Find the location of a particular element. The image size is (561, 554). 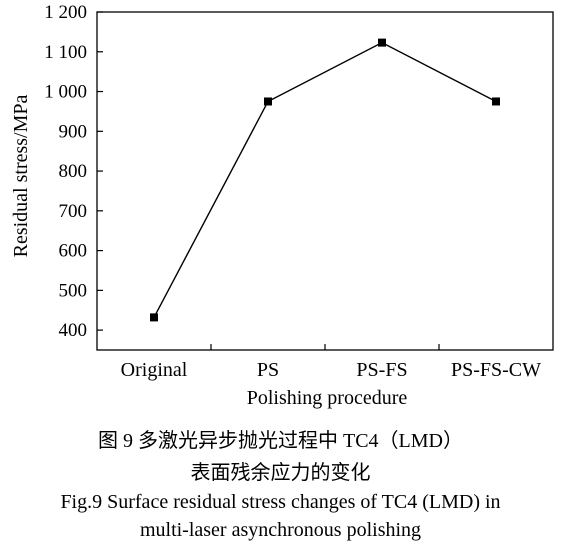

y-tick-label: 500 is located at coordinates (73, 290).